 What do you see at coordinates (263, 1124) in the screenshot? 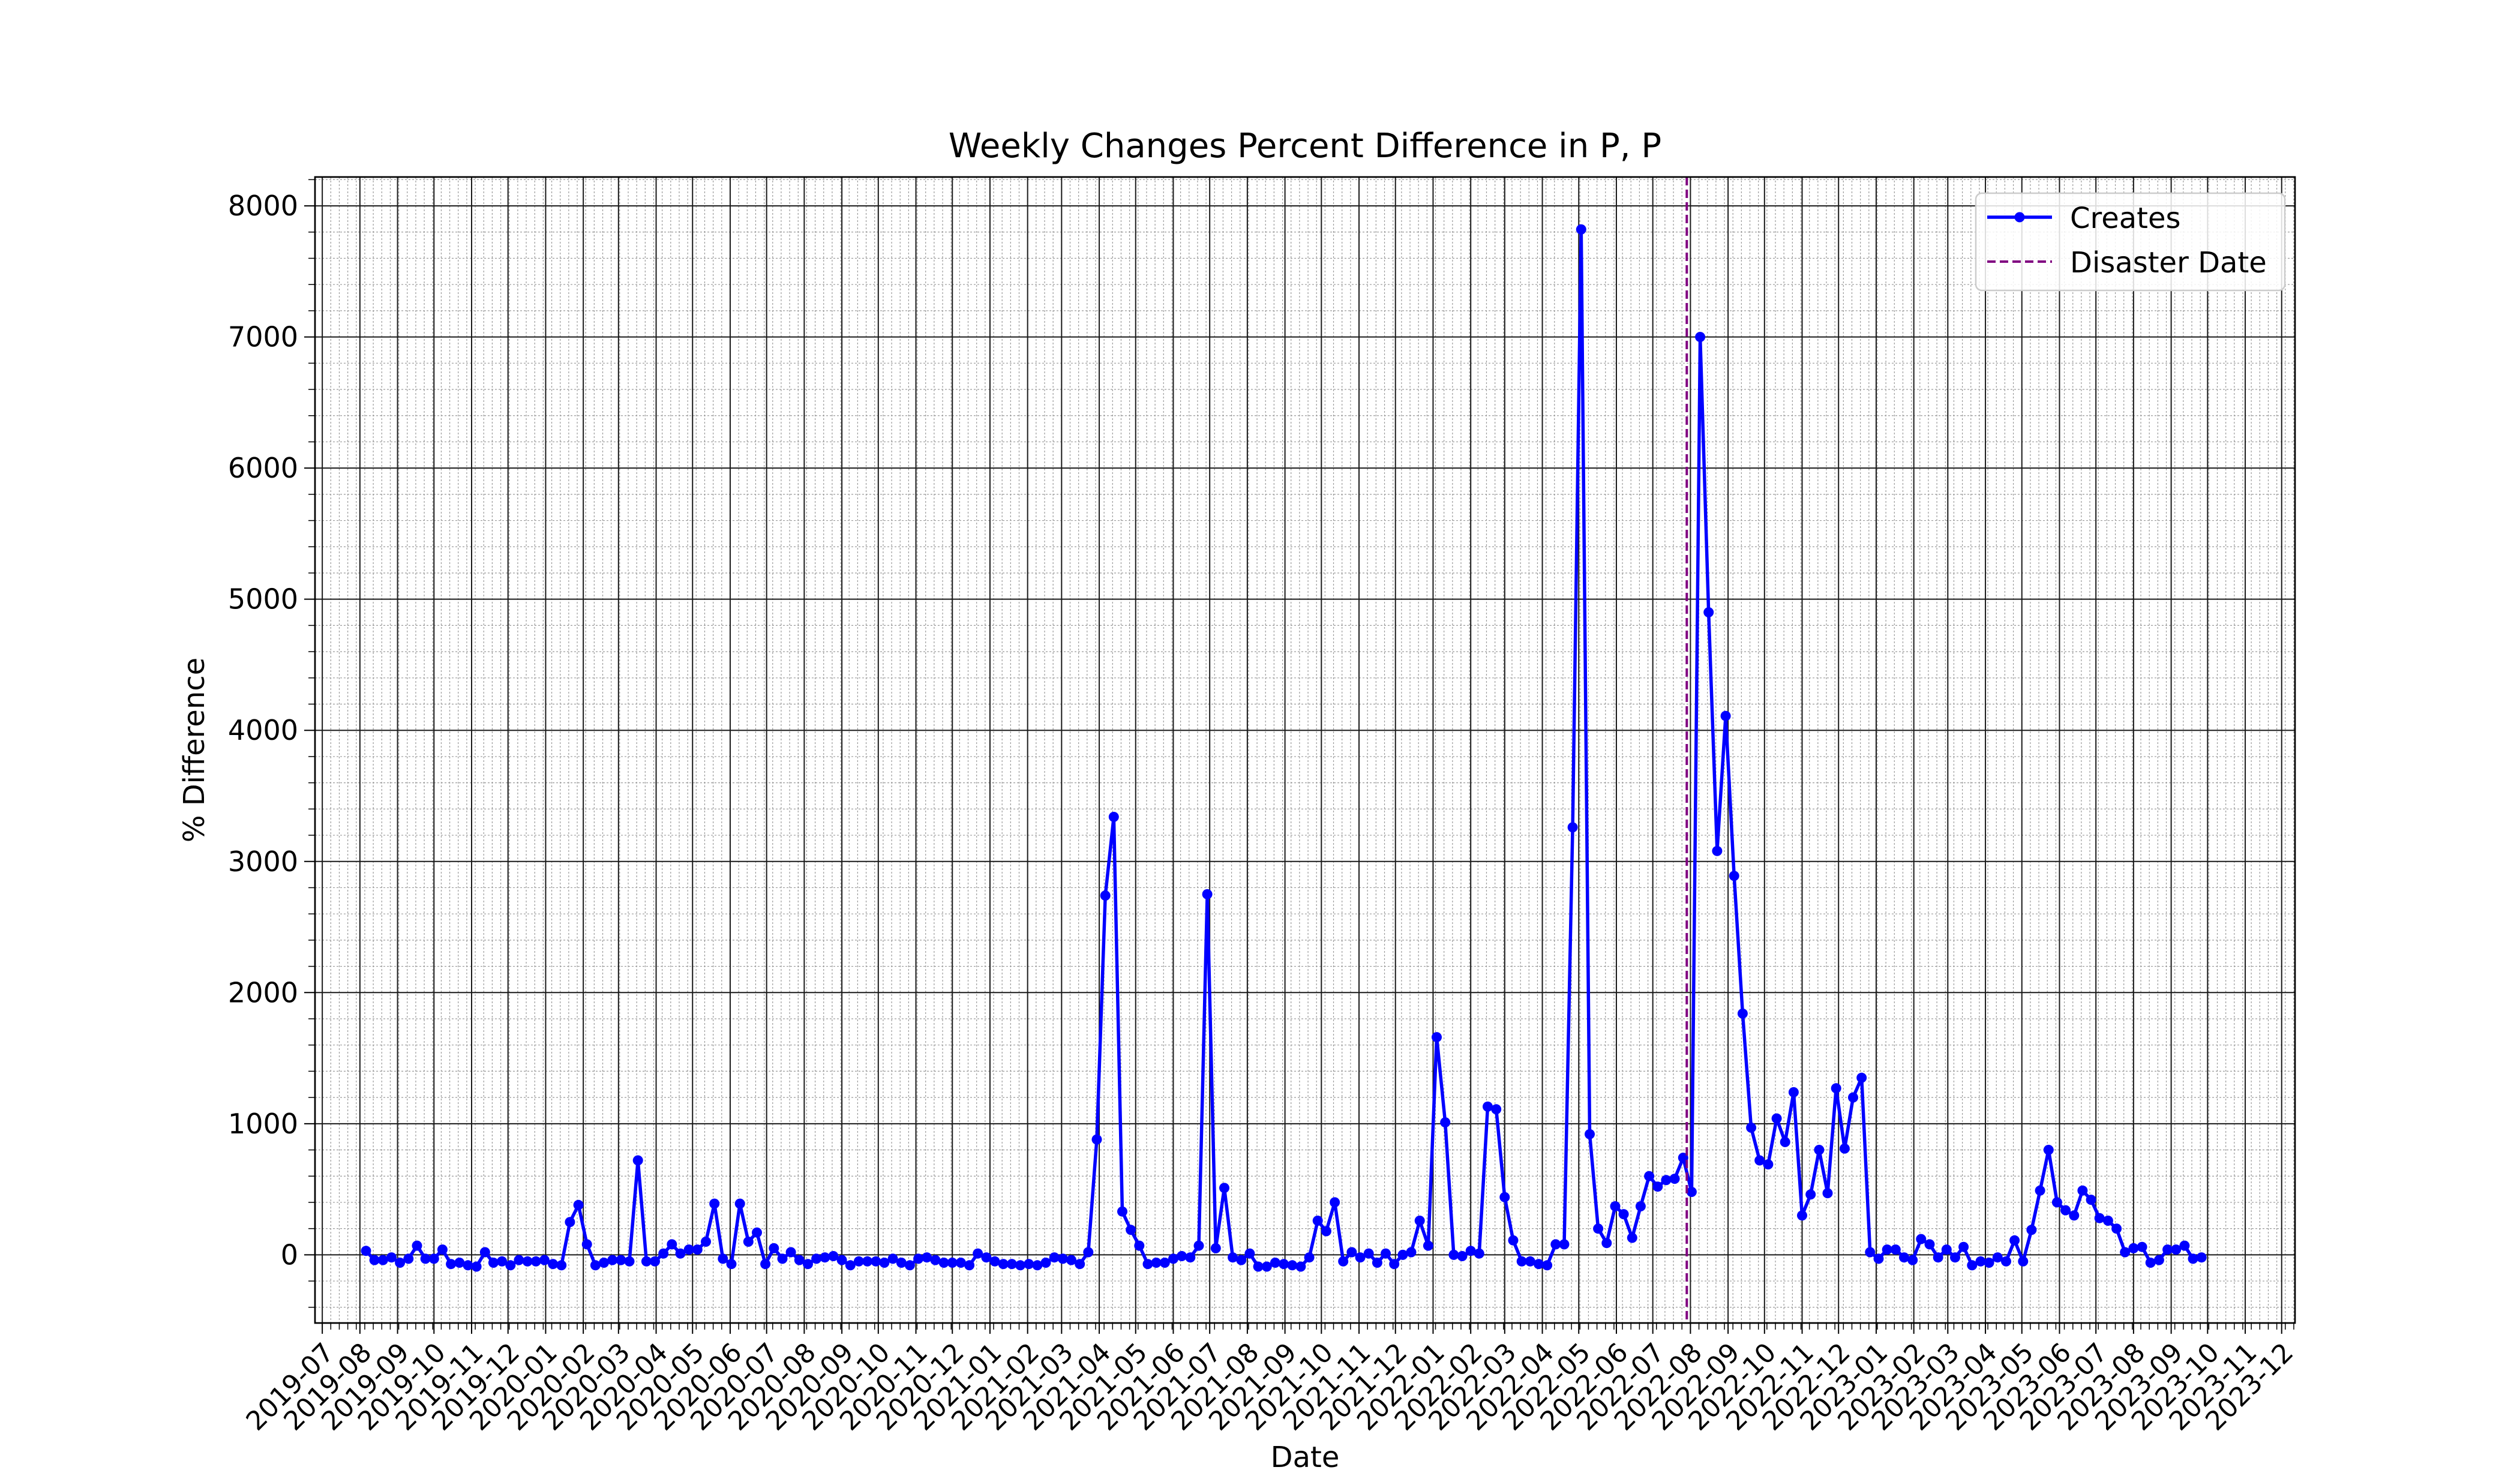
I see `y-tick-label: 1000` at bounding box center [263, 1124].